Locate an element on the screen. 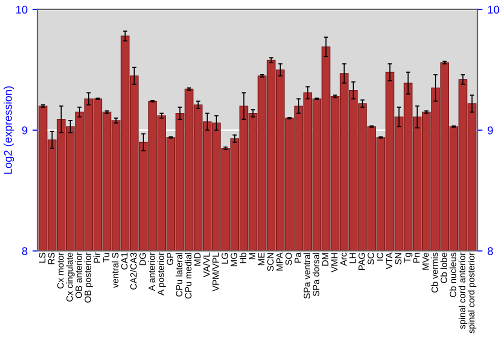  x-tick-label: Pa is located at coordinates (297, 257).